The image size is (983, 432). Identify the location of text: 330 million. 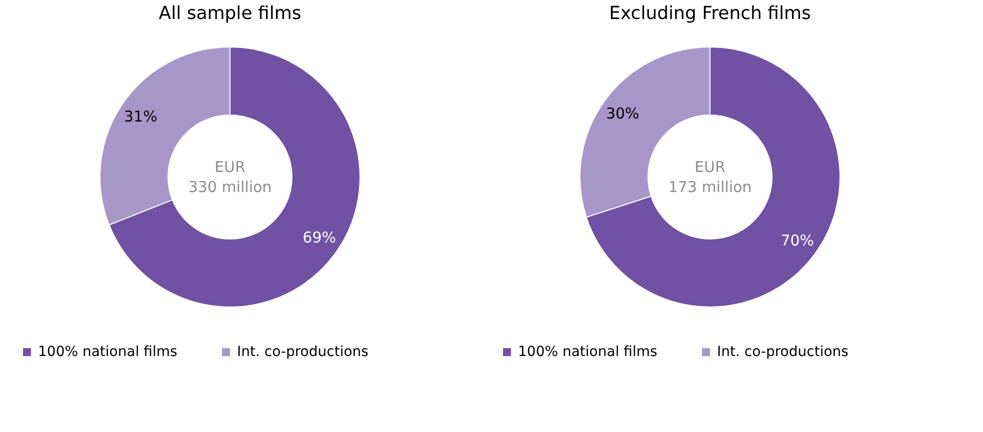
(230, 187).